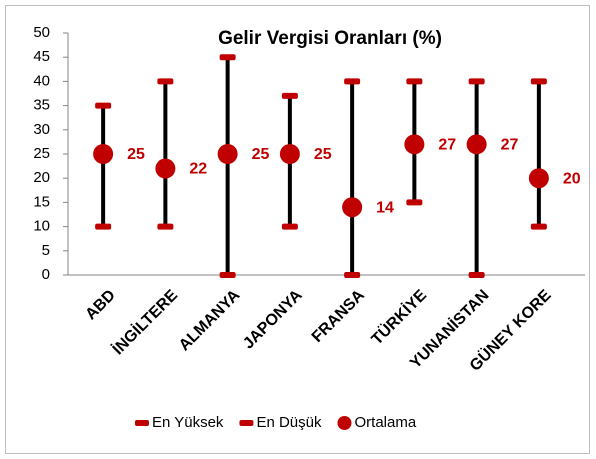 The width and height of the screenshot is (596, 459). Describe the element at coordinates (46, 274) in the screenshot. I see `y-tick-label: 0` at that location.